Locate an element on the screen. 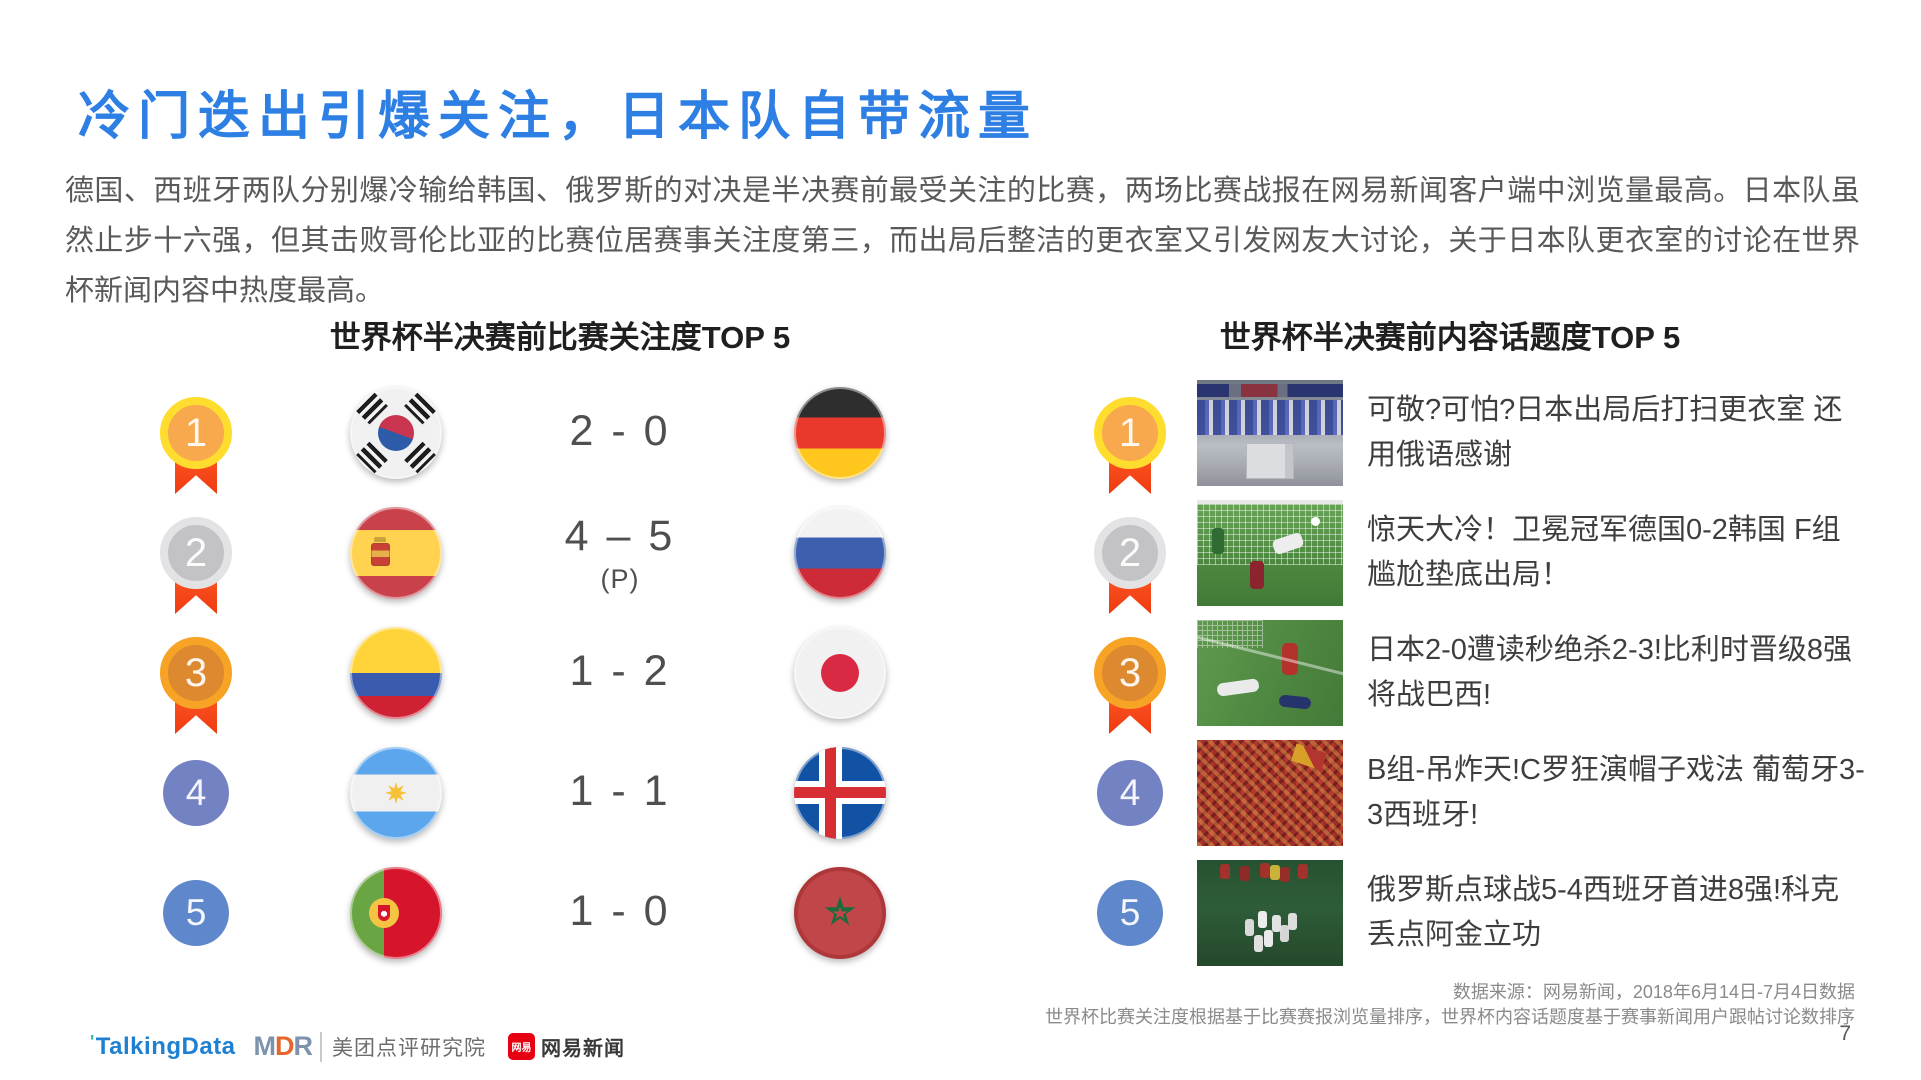  score: 1 - 2 is located at coordinates (620, 673).